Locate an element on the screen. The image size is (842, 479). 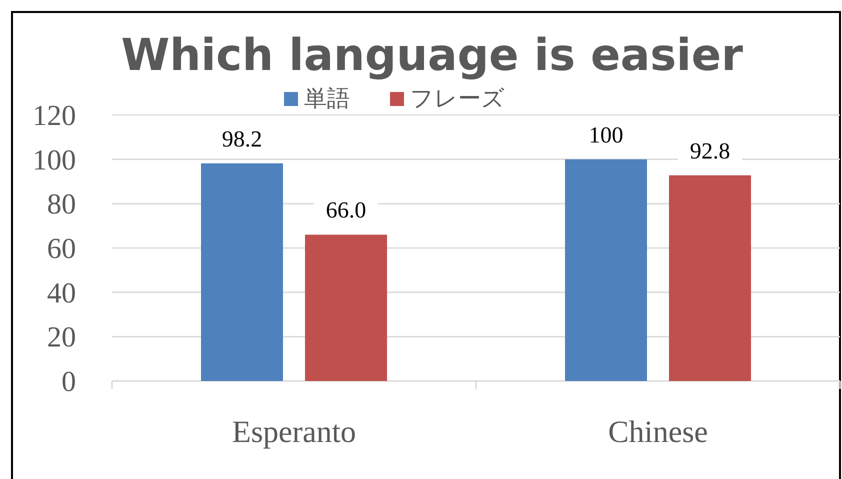
data-label: 98.2 is located at coordinates (242, 139).